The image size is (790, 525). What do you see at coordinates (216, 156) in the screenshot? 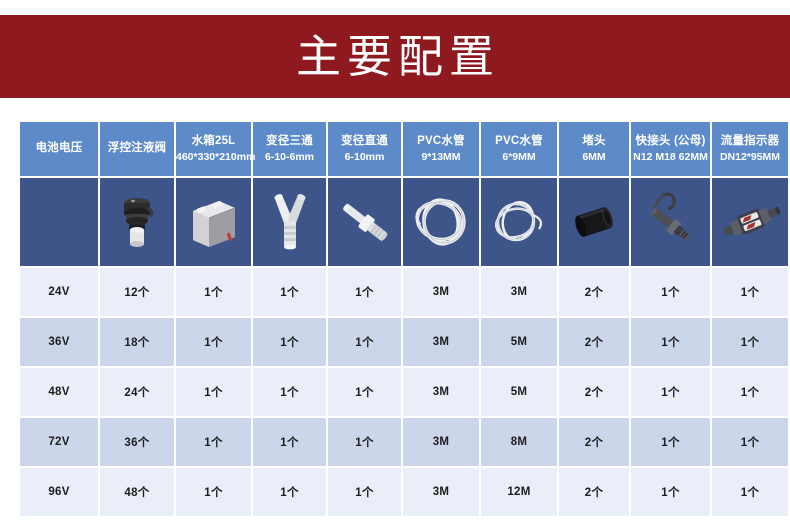
I see `column-header-line2: 460*330*210mm` at bounding box center [216, 156].